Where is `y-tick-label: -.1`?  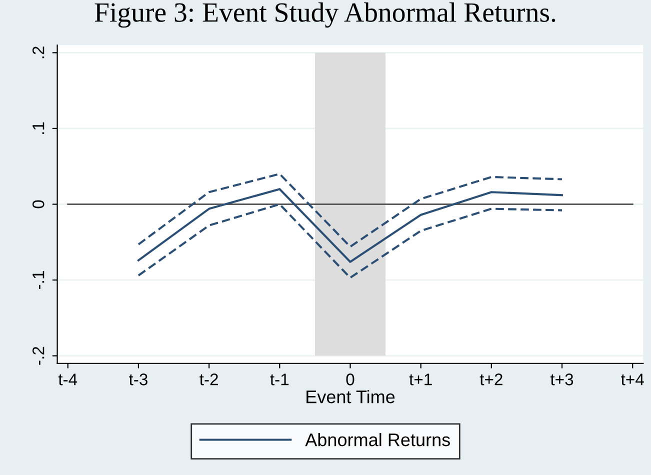 y-tick-label: -.1 is located at coordinates (38, 280).